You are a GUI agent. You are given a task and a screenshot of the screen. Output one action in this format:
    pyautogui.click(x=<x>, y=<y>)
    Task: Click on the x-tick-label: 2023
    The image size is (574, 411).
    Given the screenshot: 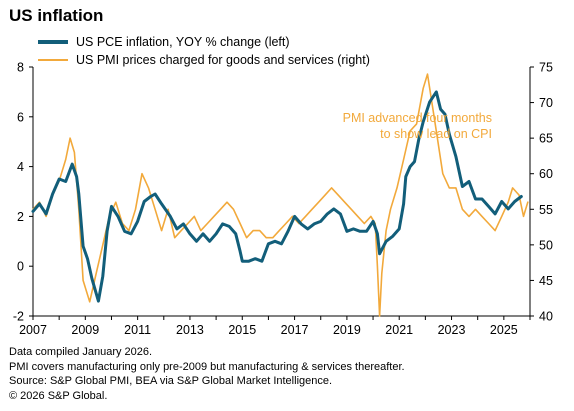 What is the action you would take?
    pyautogui.click(x=452, y=330)
    